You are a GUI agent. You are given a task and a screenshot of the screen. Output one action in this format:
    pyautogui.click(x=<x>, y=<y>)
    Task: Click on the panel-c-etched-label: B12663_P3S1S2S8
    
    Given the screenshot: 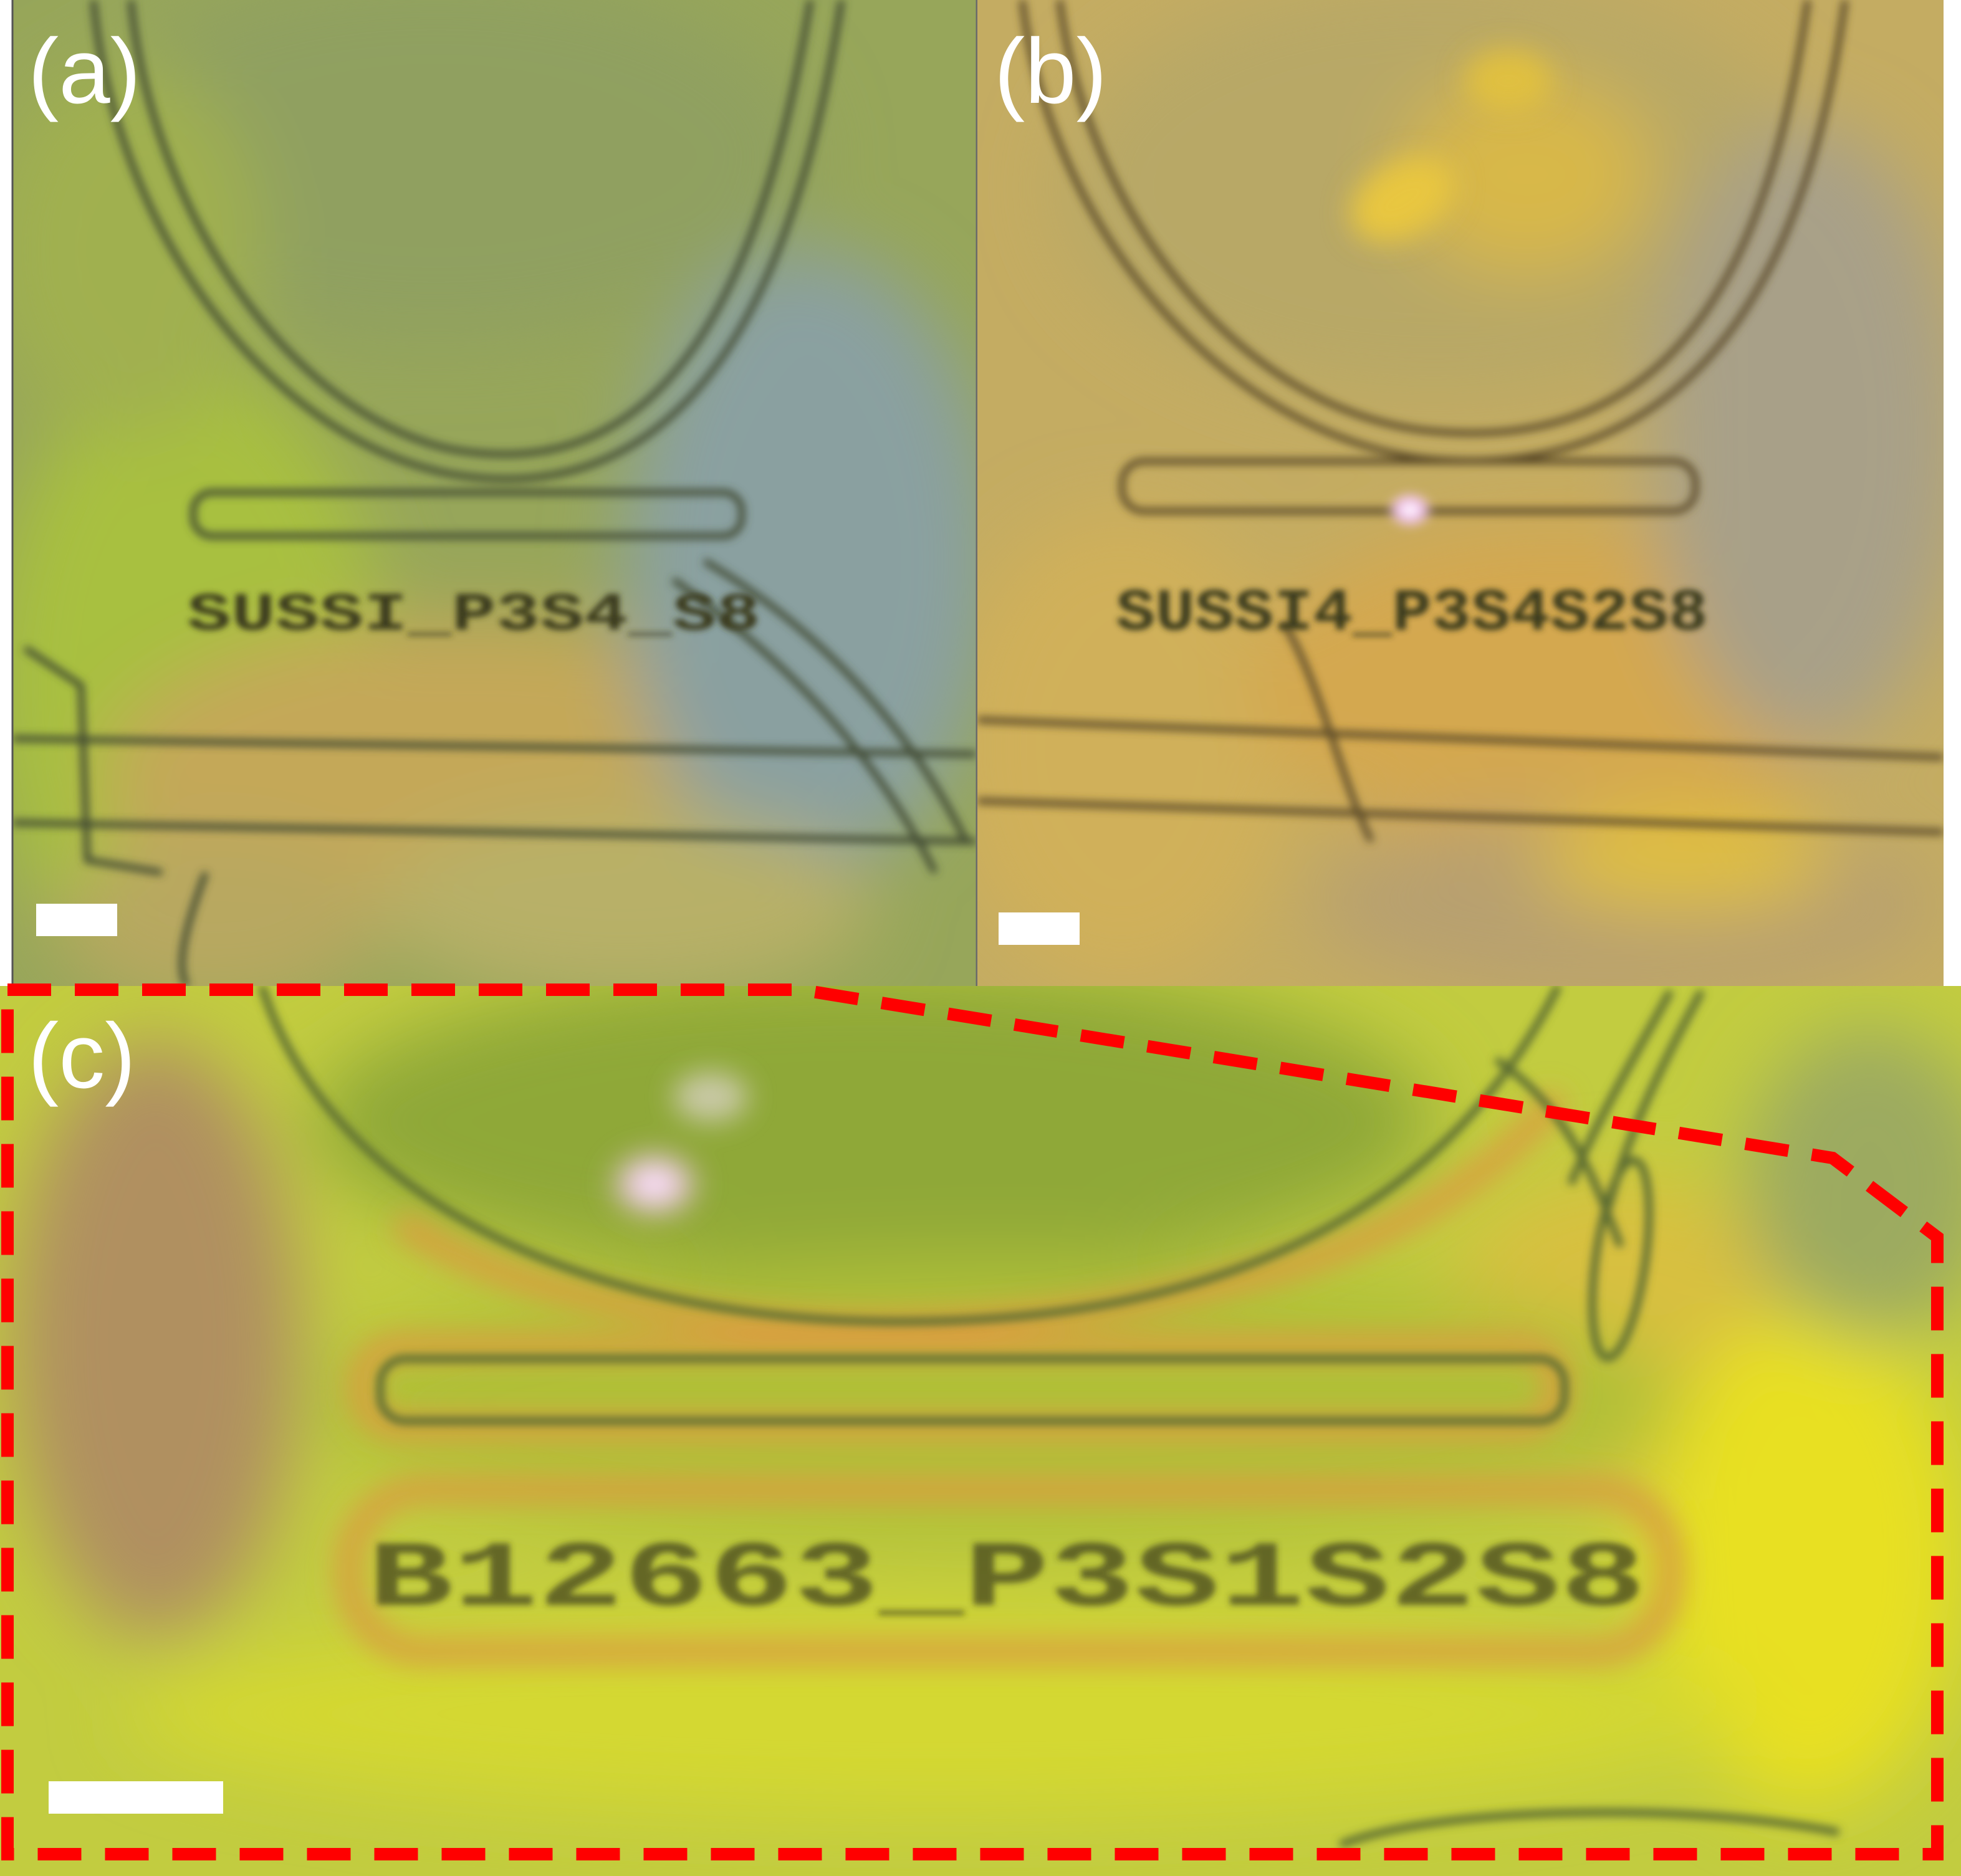 What is the action you would take?
    pyautogui.click(x=1007, y=1581)
    